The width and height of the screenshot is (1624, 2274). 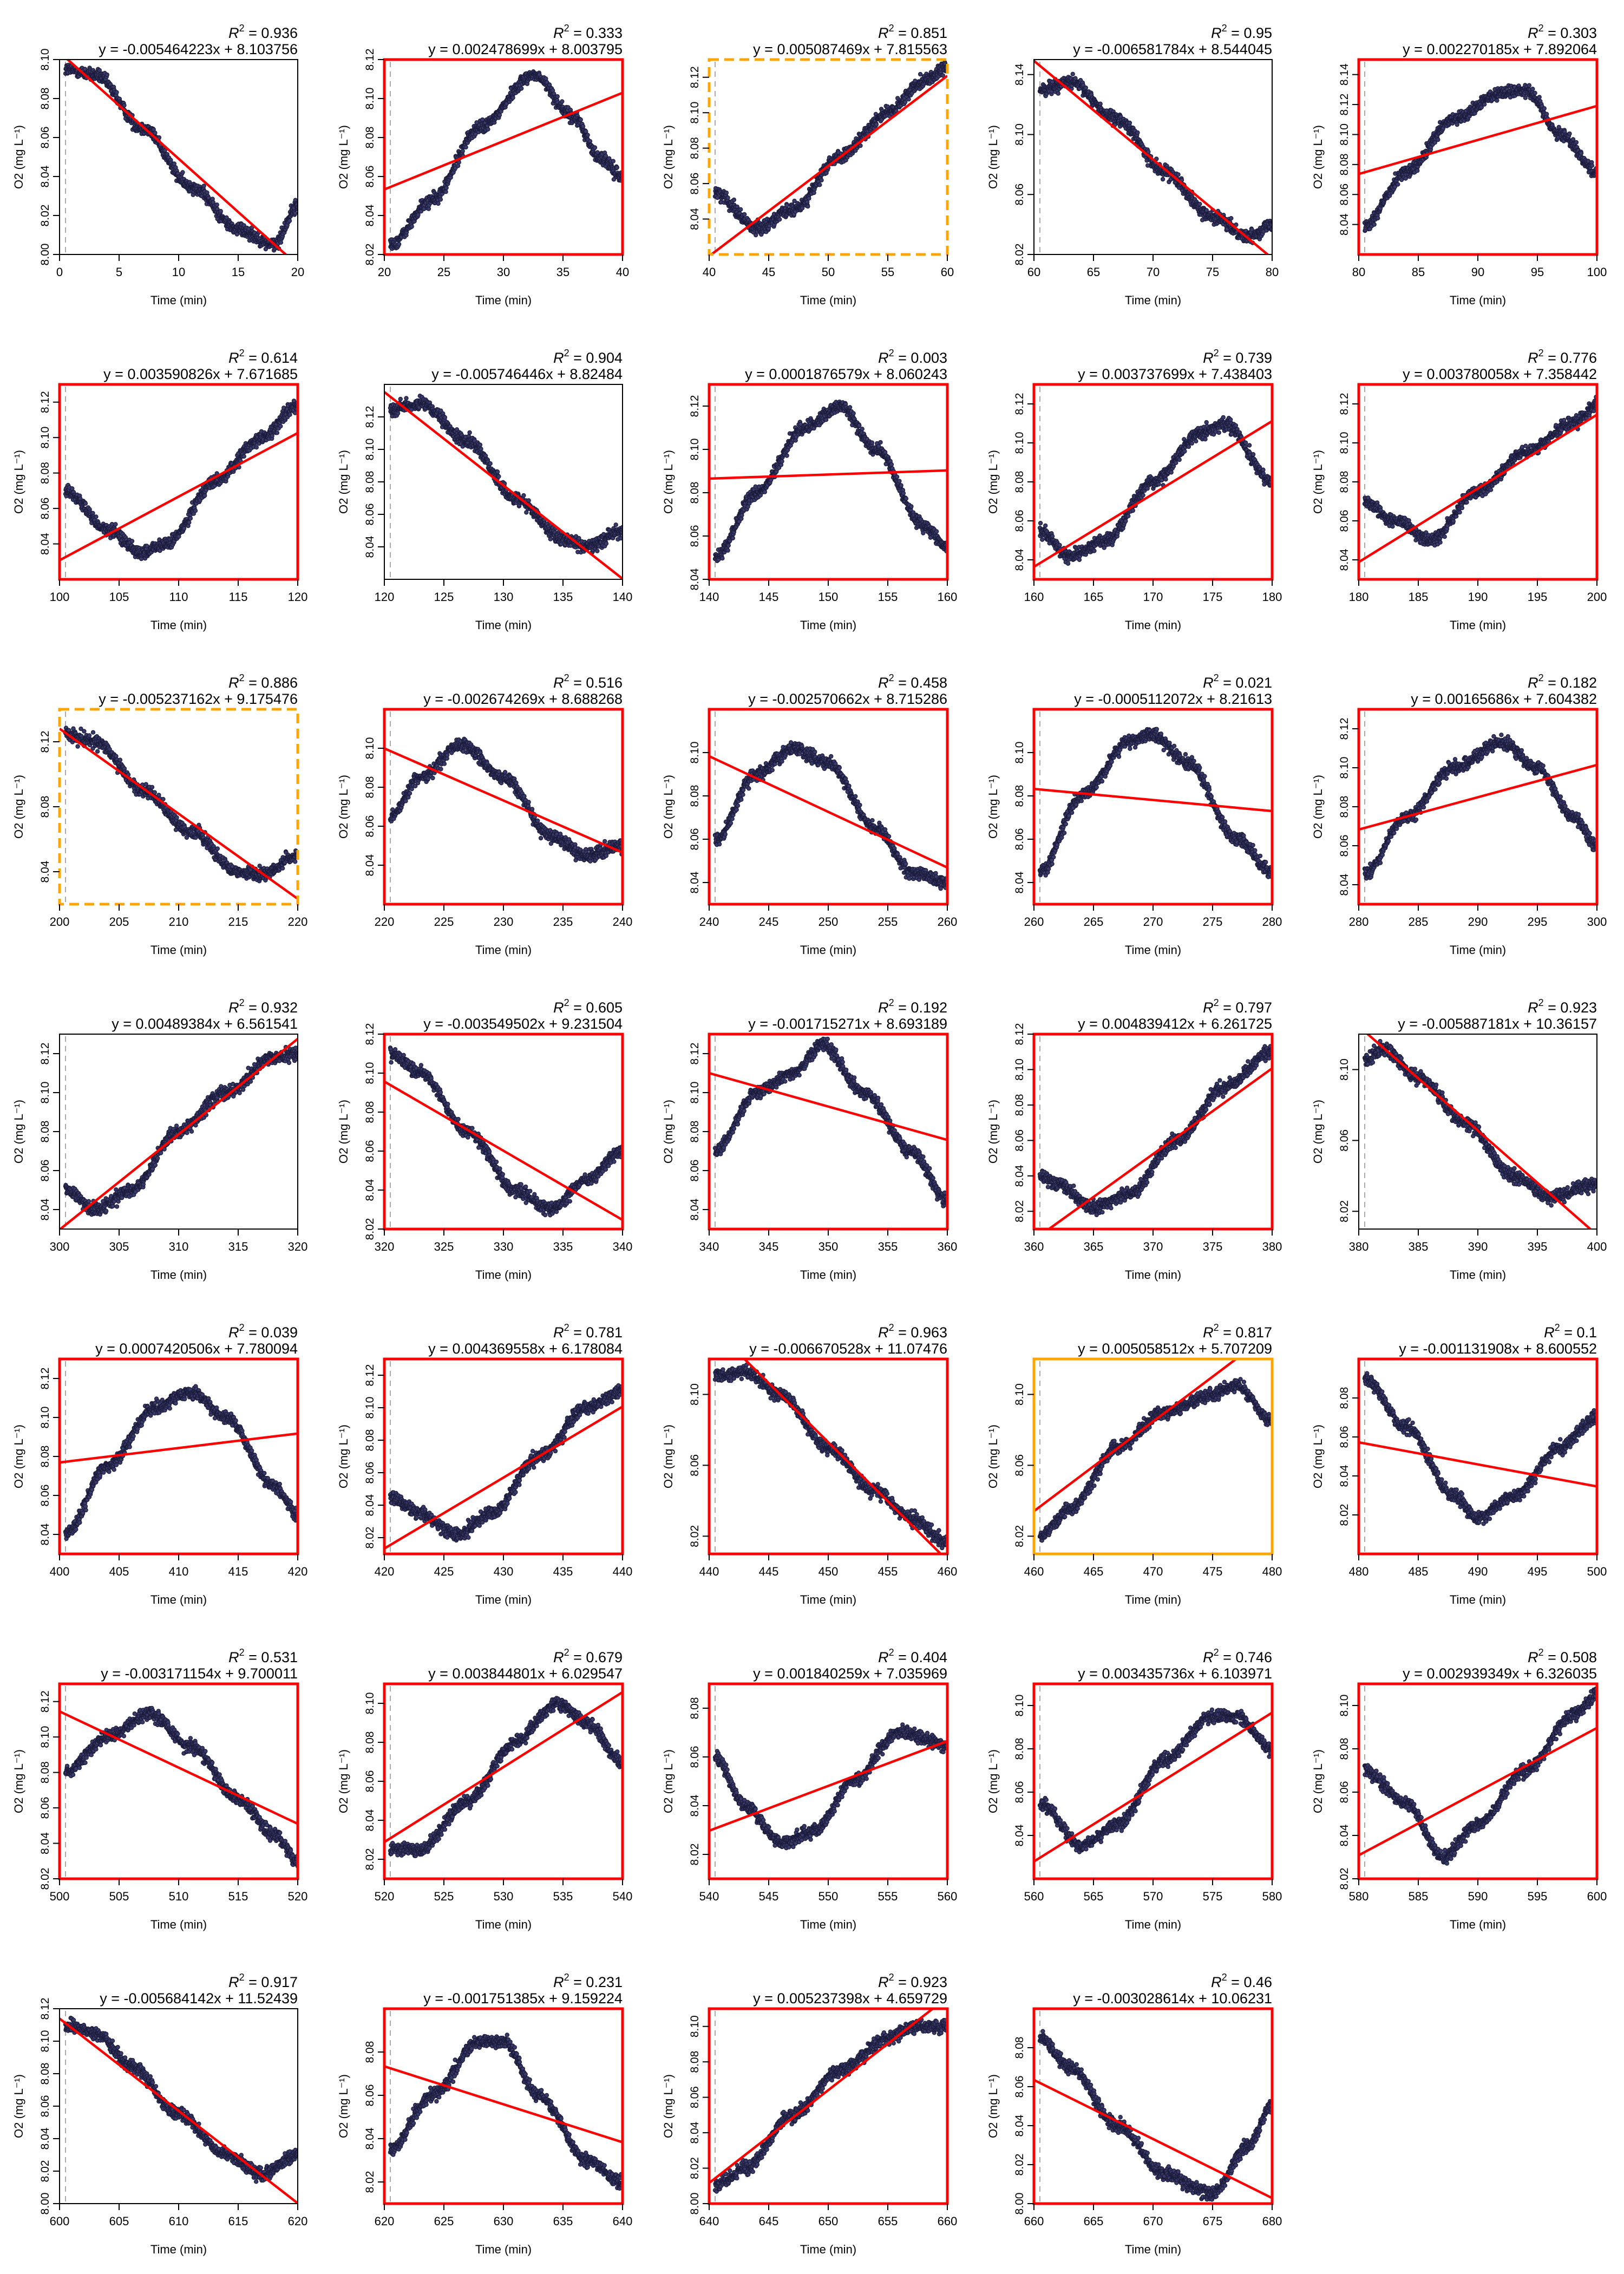 I want to click on y-tick-label: 8.12, so click(x=1344, y=105).